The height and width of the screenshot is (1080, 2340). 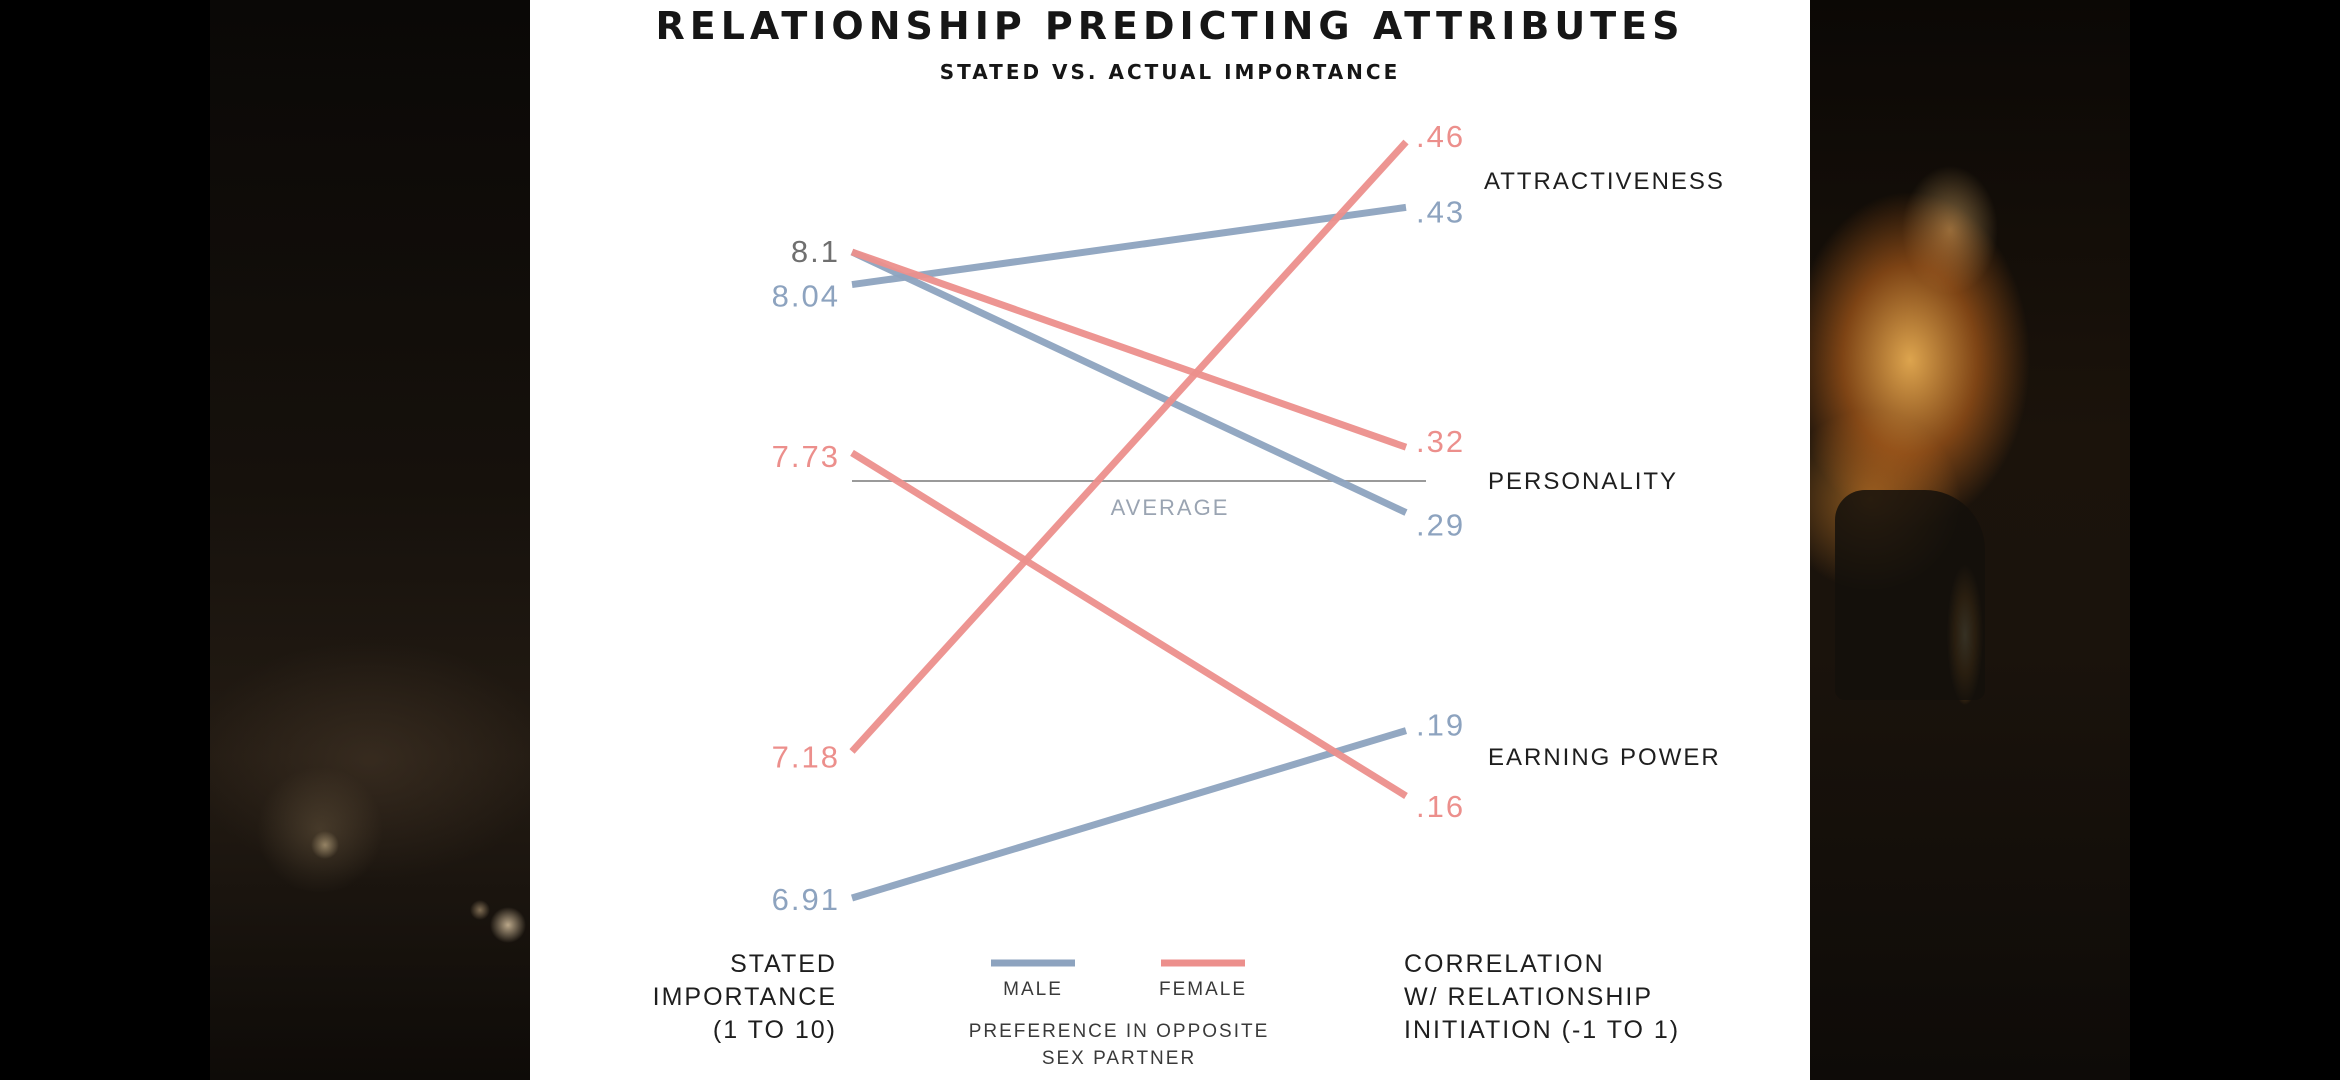 What do you see at coordinates (1203, 989) in the screenshot?
I see `legend-label-female: FEMALE` at bounding box center [1203, 989].